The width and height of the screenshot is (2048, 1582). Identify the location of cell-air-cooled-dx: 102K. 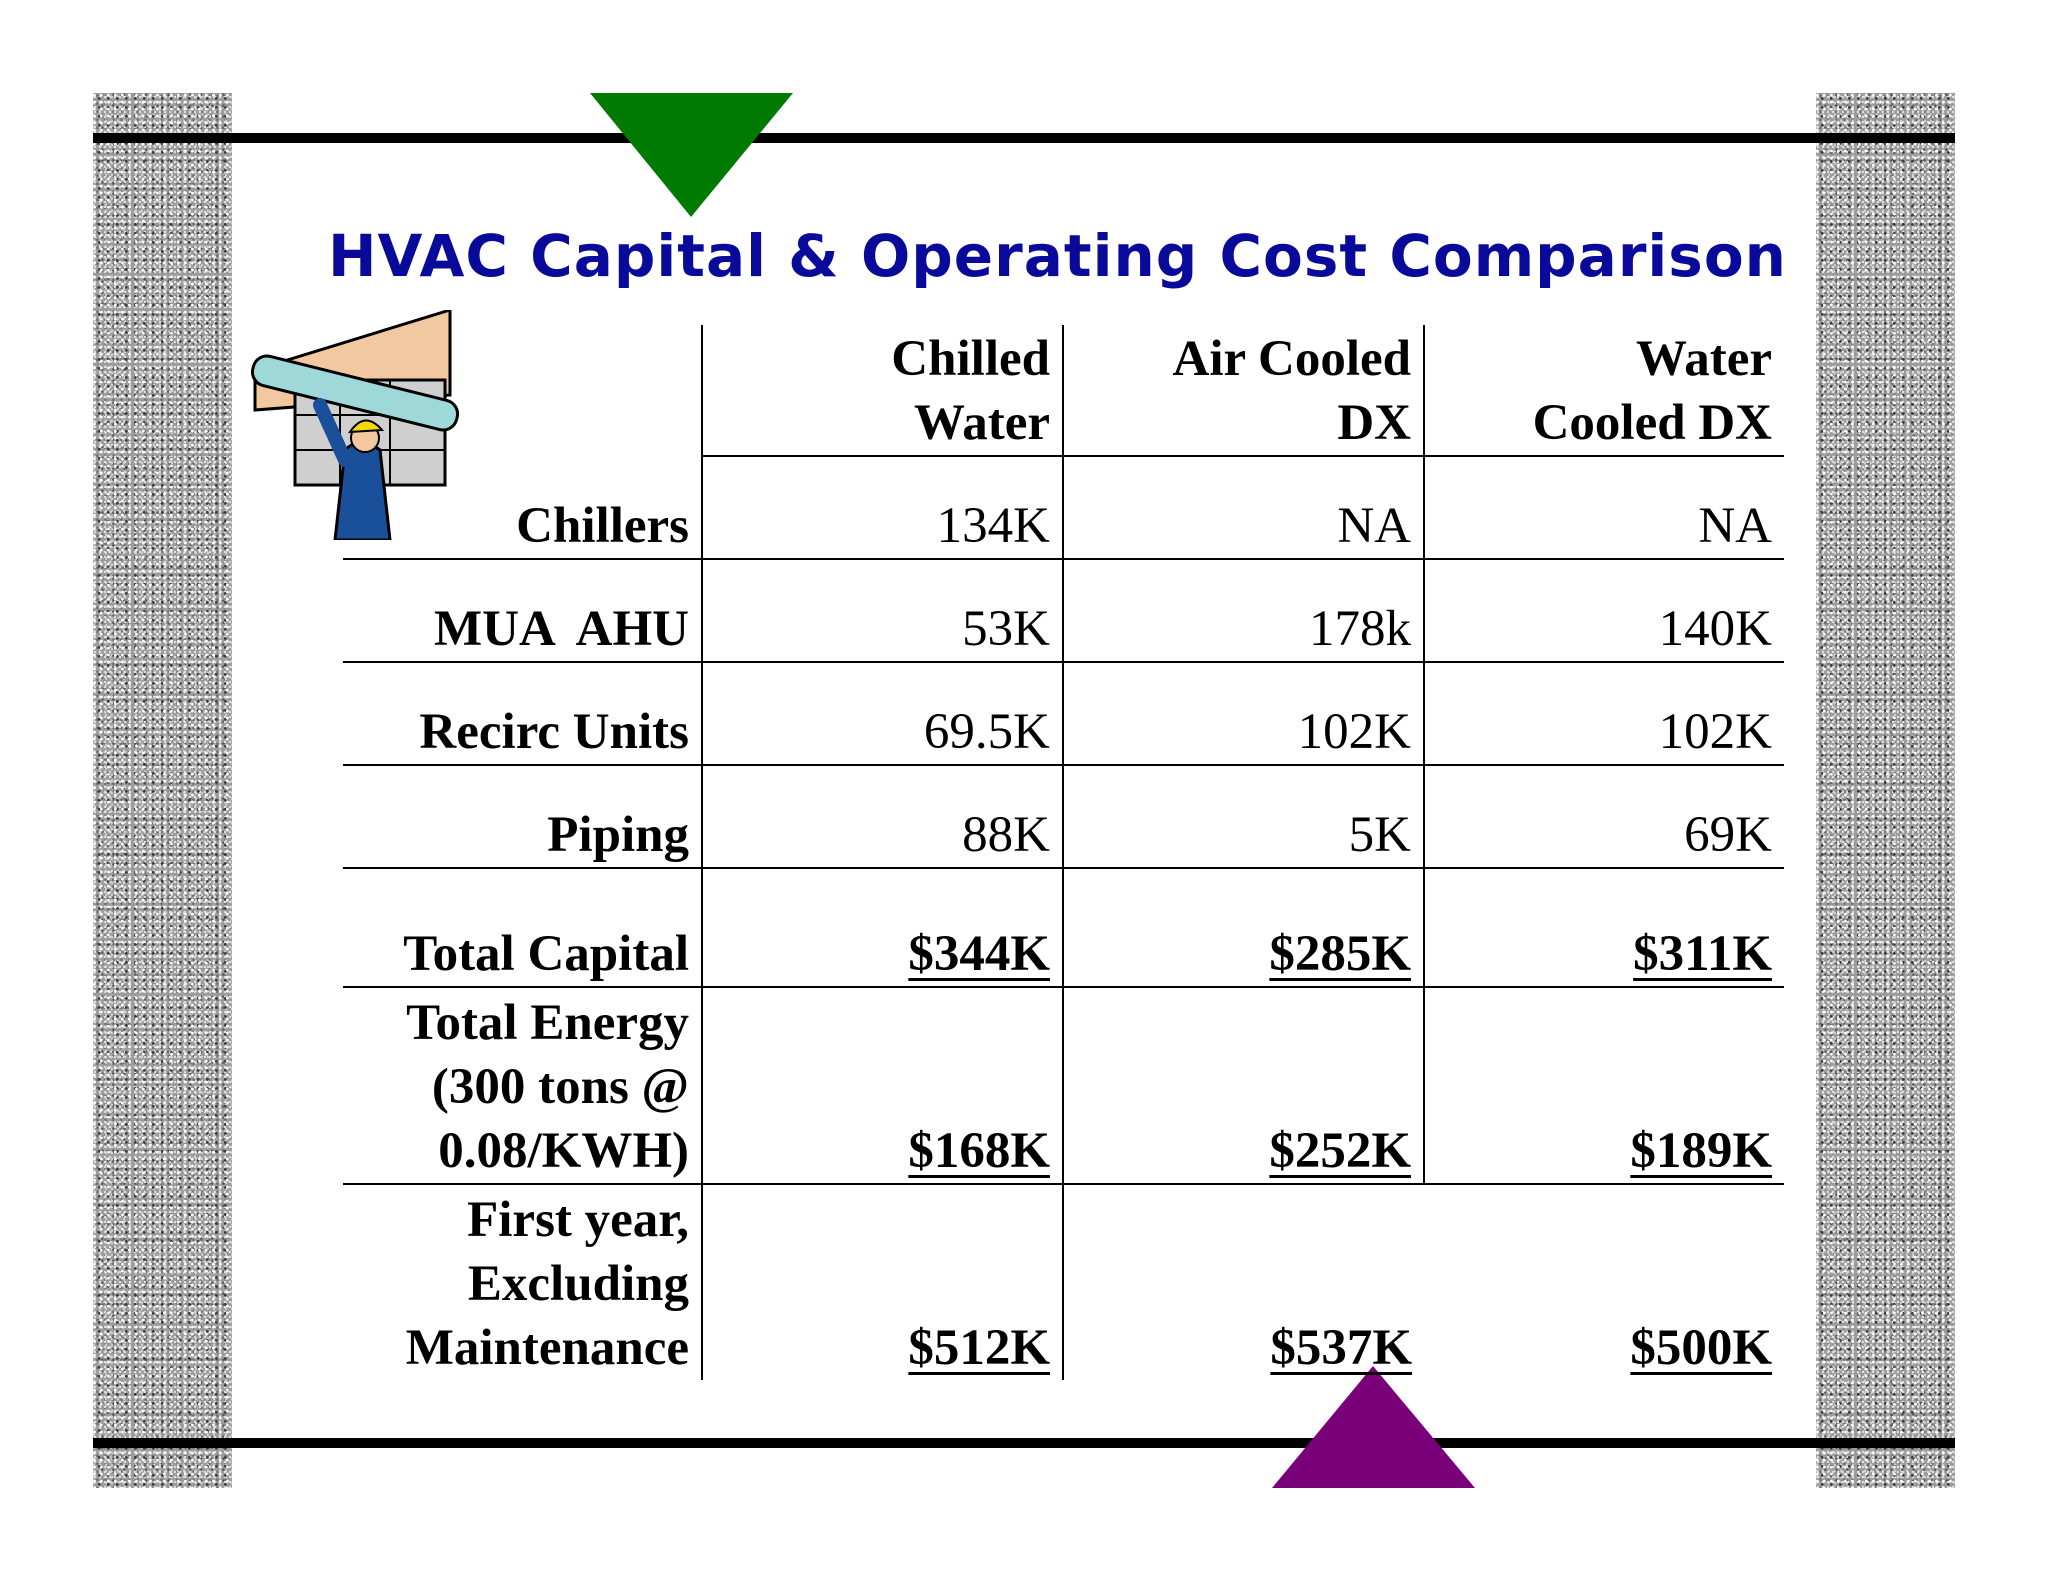
(1243, 714).